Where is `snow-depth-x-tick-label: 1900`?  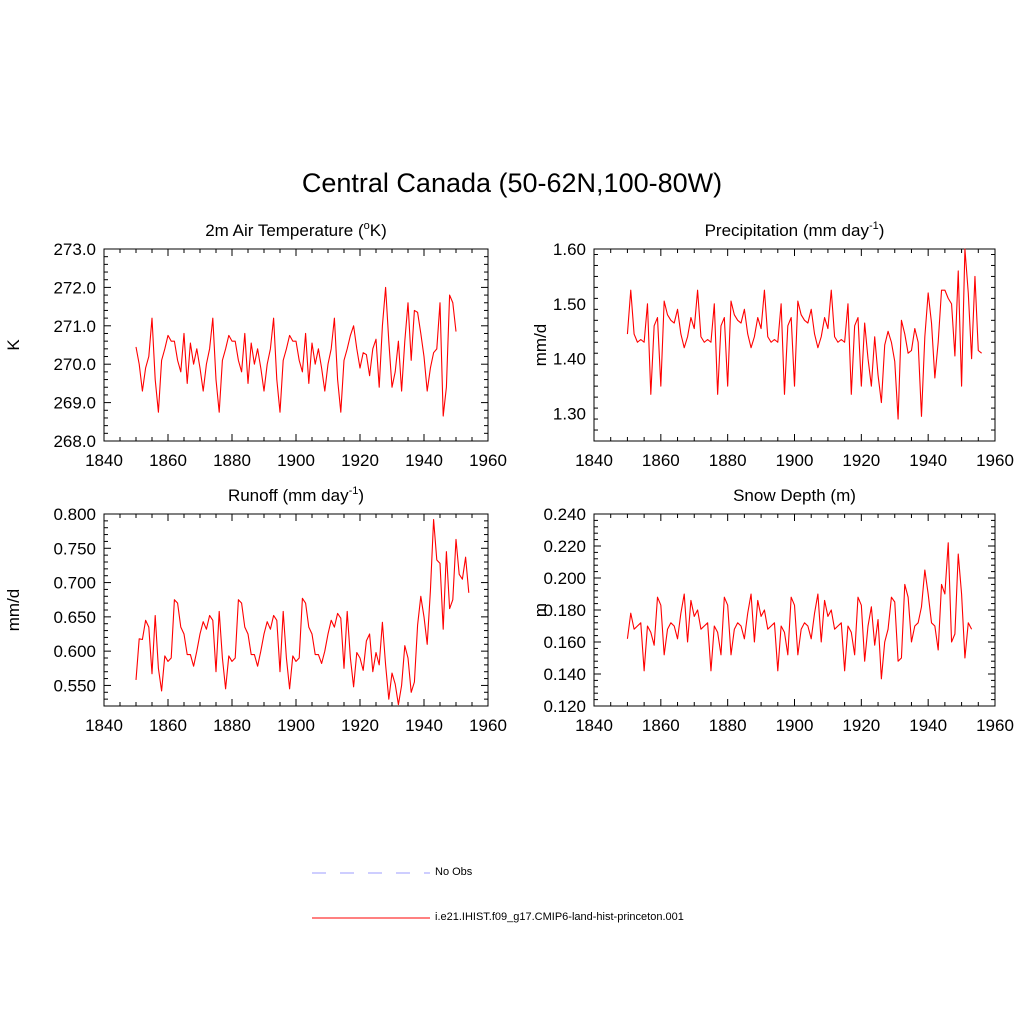 snow-depth-x-tick-label: 1900 is located at coordinates (795, 725).